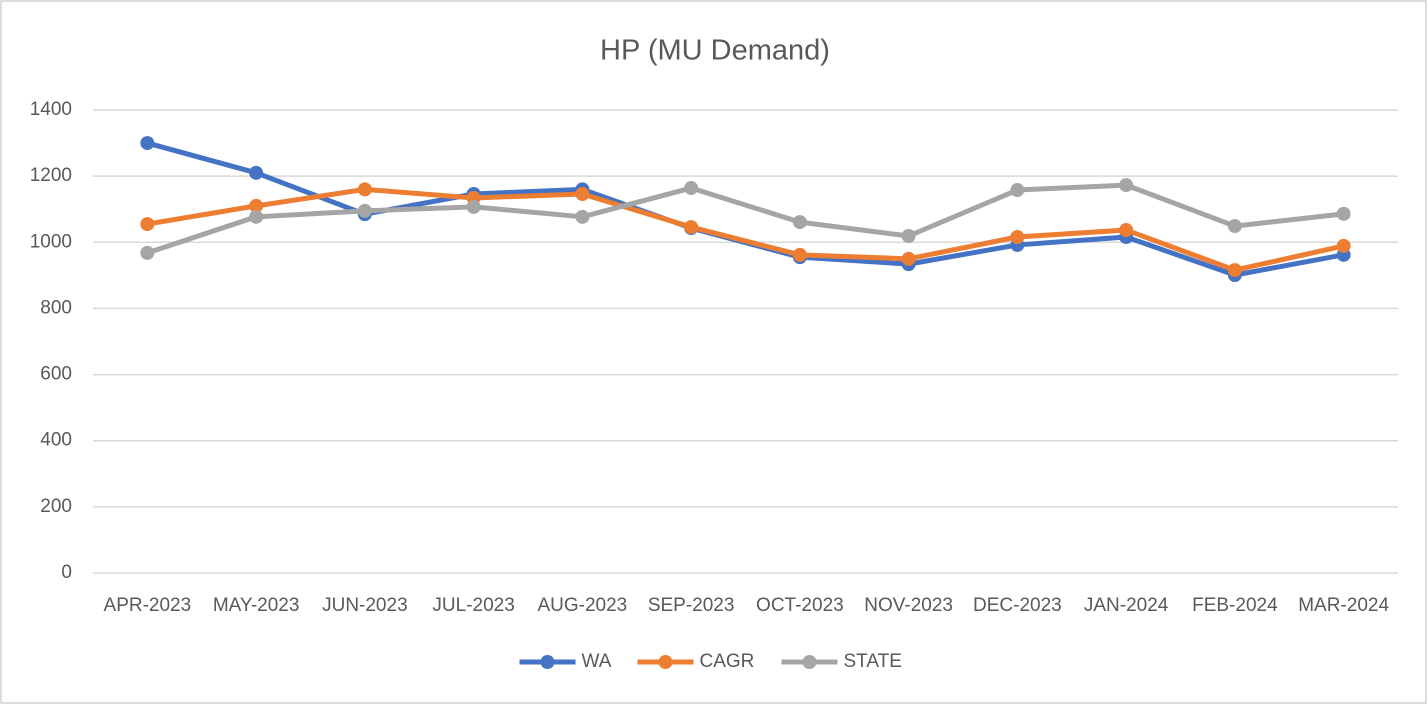 The height and width of the screenshot is (705, 1428). I want to click on x-tick-label: AUG-2023, so click(582, 605).